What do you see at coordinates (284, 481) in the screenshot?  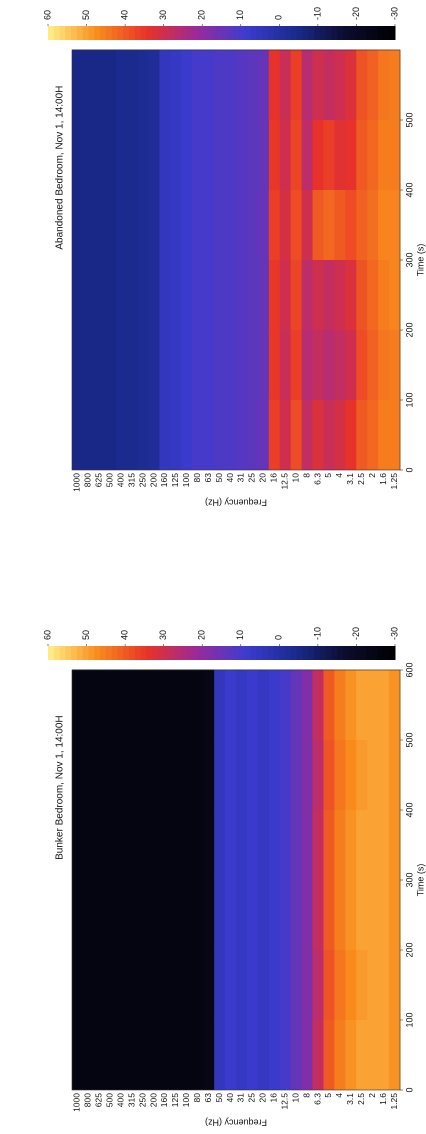 I see `y-tick-label: 12.5` at bounding box center [284, 481].